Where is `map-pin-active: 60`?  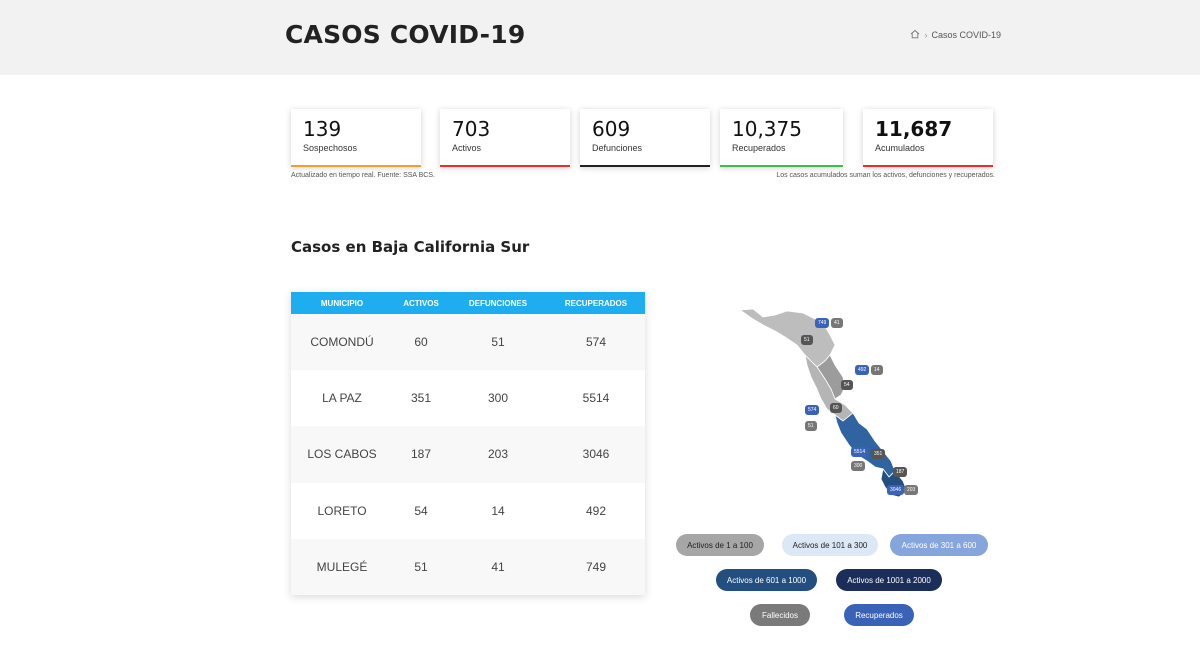
map-pin-active: 60 is located at coordinates (836, 408).